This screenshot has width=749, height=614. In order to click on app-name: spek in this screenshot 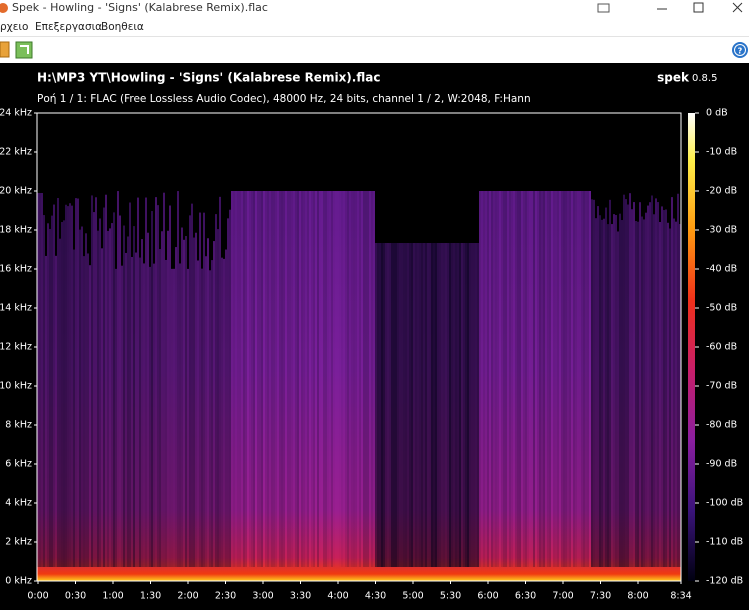, I will do `click(673, 78)`.